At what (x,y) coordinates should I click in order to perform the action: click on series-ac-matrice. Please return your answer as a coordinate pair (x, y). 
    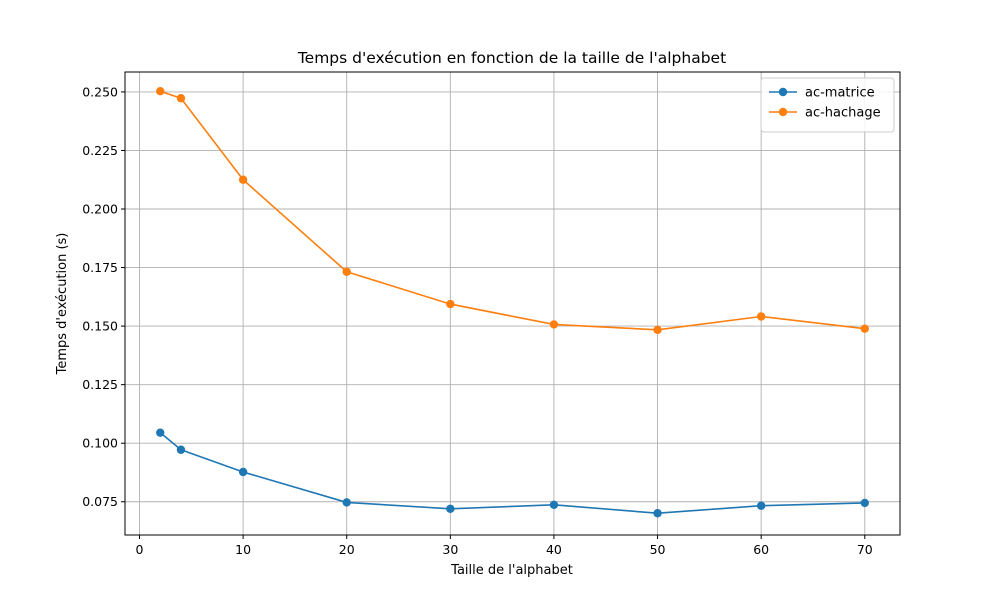
    Looking at the image, I should click on (512, 473).